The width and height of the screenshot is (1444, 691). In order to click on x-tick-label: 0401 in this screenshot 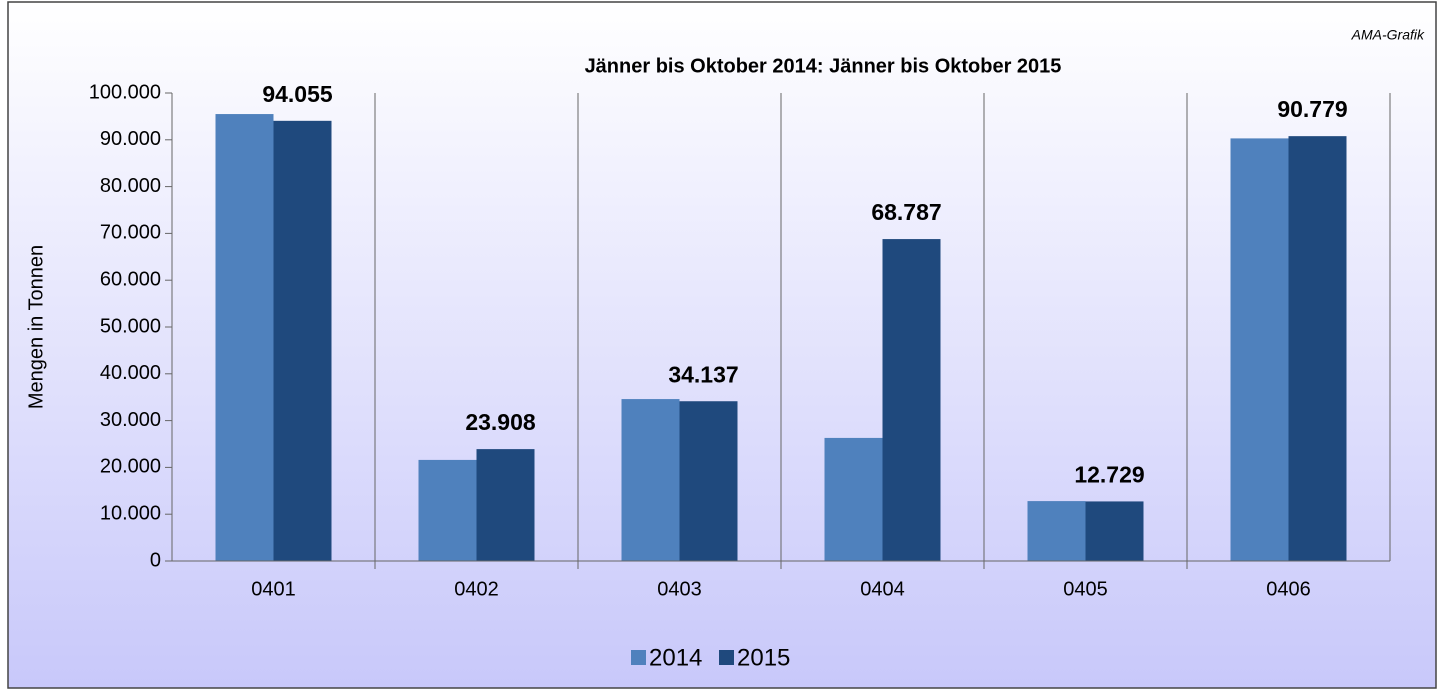, I will do `click(273, 589)`.